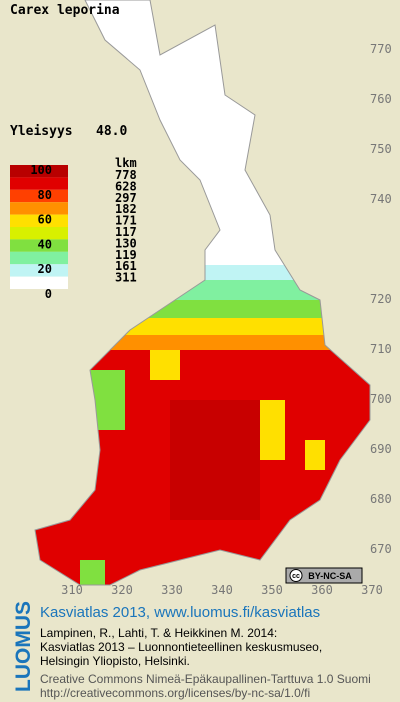  Describe the element at coordinates (126, 186) in the screenshot. I see `legend-count: 628` at that location.